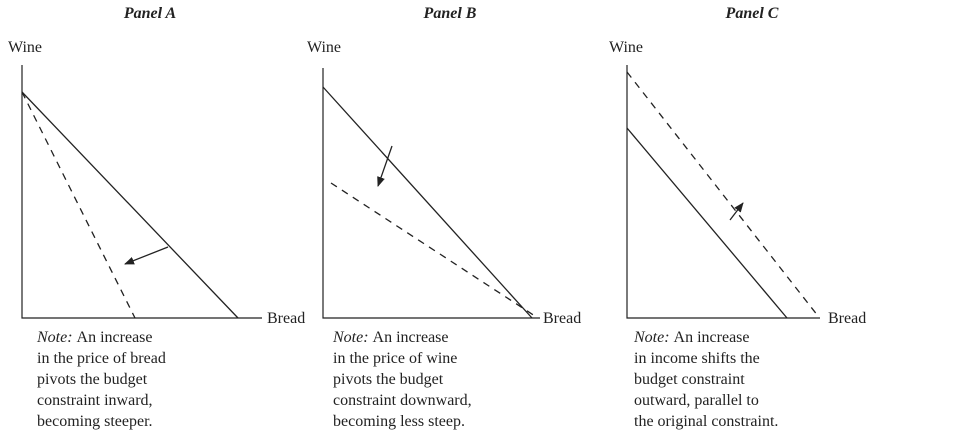 This screenshot has height=446, width=965. What do you see at coordinates (752, 13) in the screenshot?
I see `panel-title: Panel C` at bounding box center [752, 13].